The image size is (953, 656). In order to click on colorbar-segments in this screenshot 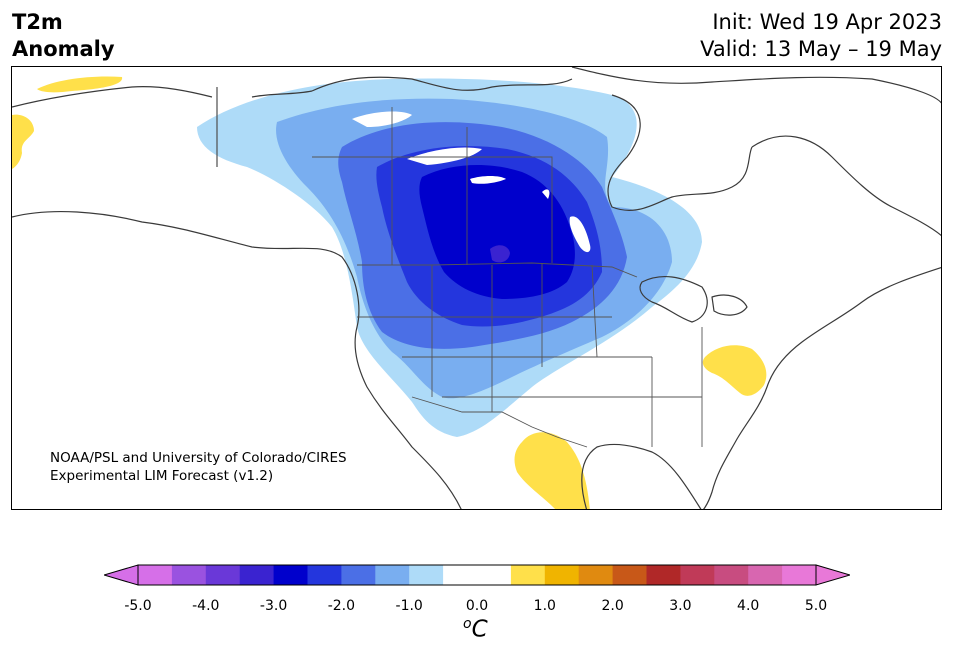, I will do `click(477, 575)`.